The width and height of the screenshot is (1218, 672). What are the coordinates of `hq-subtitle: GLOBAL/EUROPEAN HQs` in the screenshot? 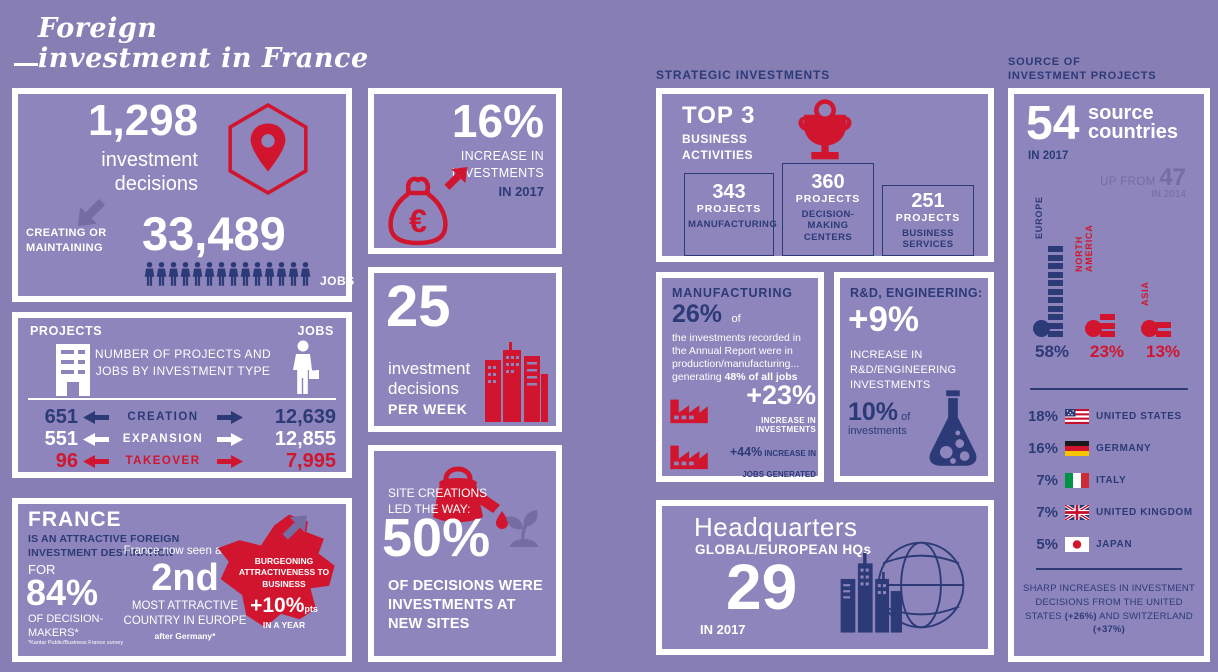 It's located at (783, 549).